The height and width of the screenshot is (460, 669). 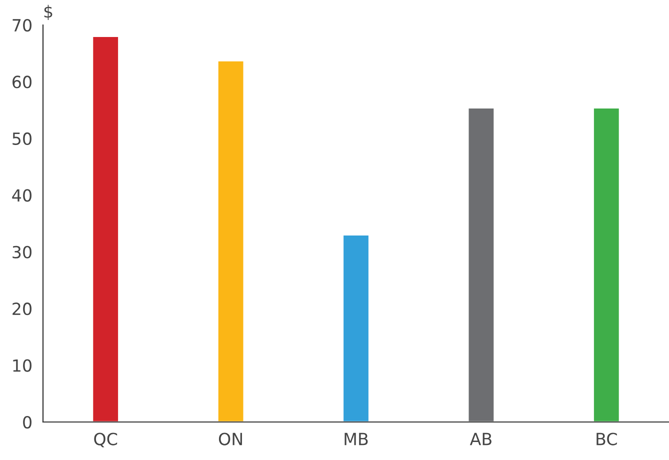 I want to click on y-tick-label: 30, so click(x=22, y=252).